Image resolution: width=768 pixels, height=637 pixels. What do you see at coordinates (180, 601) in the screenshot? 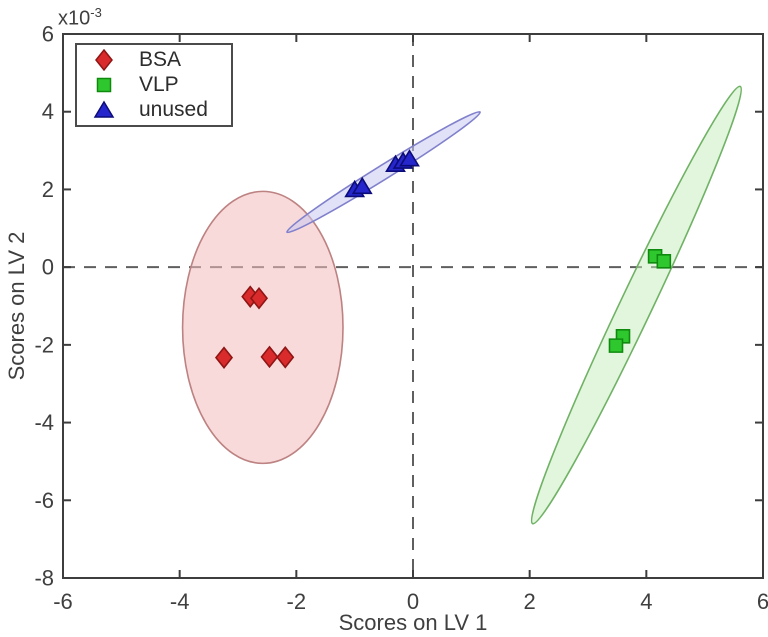
I see `x-tick-label: -4` at bounding box center [180, 601].